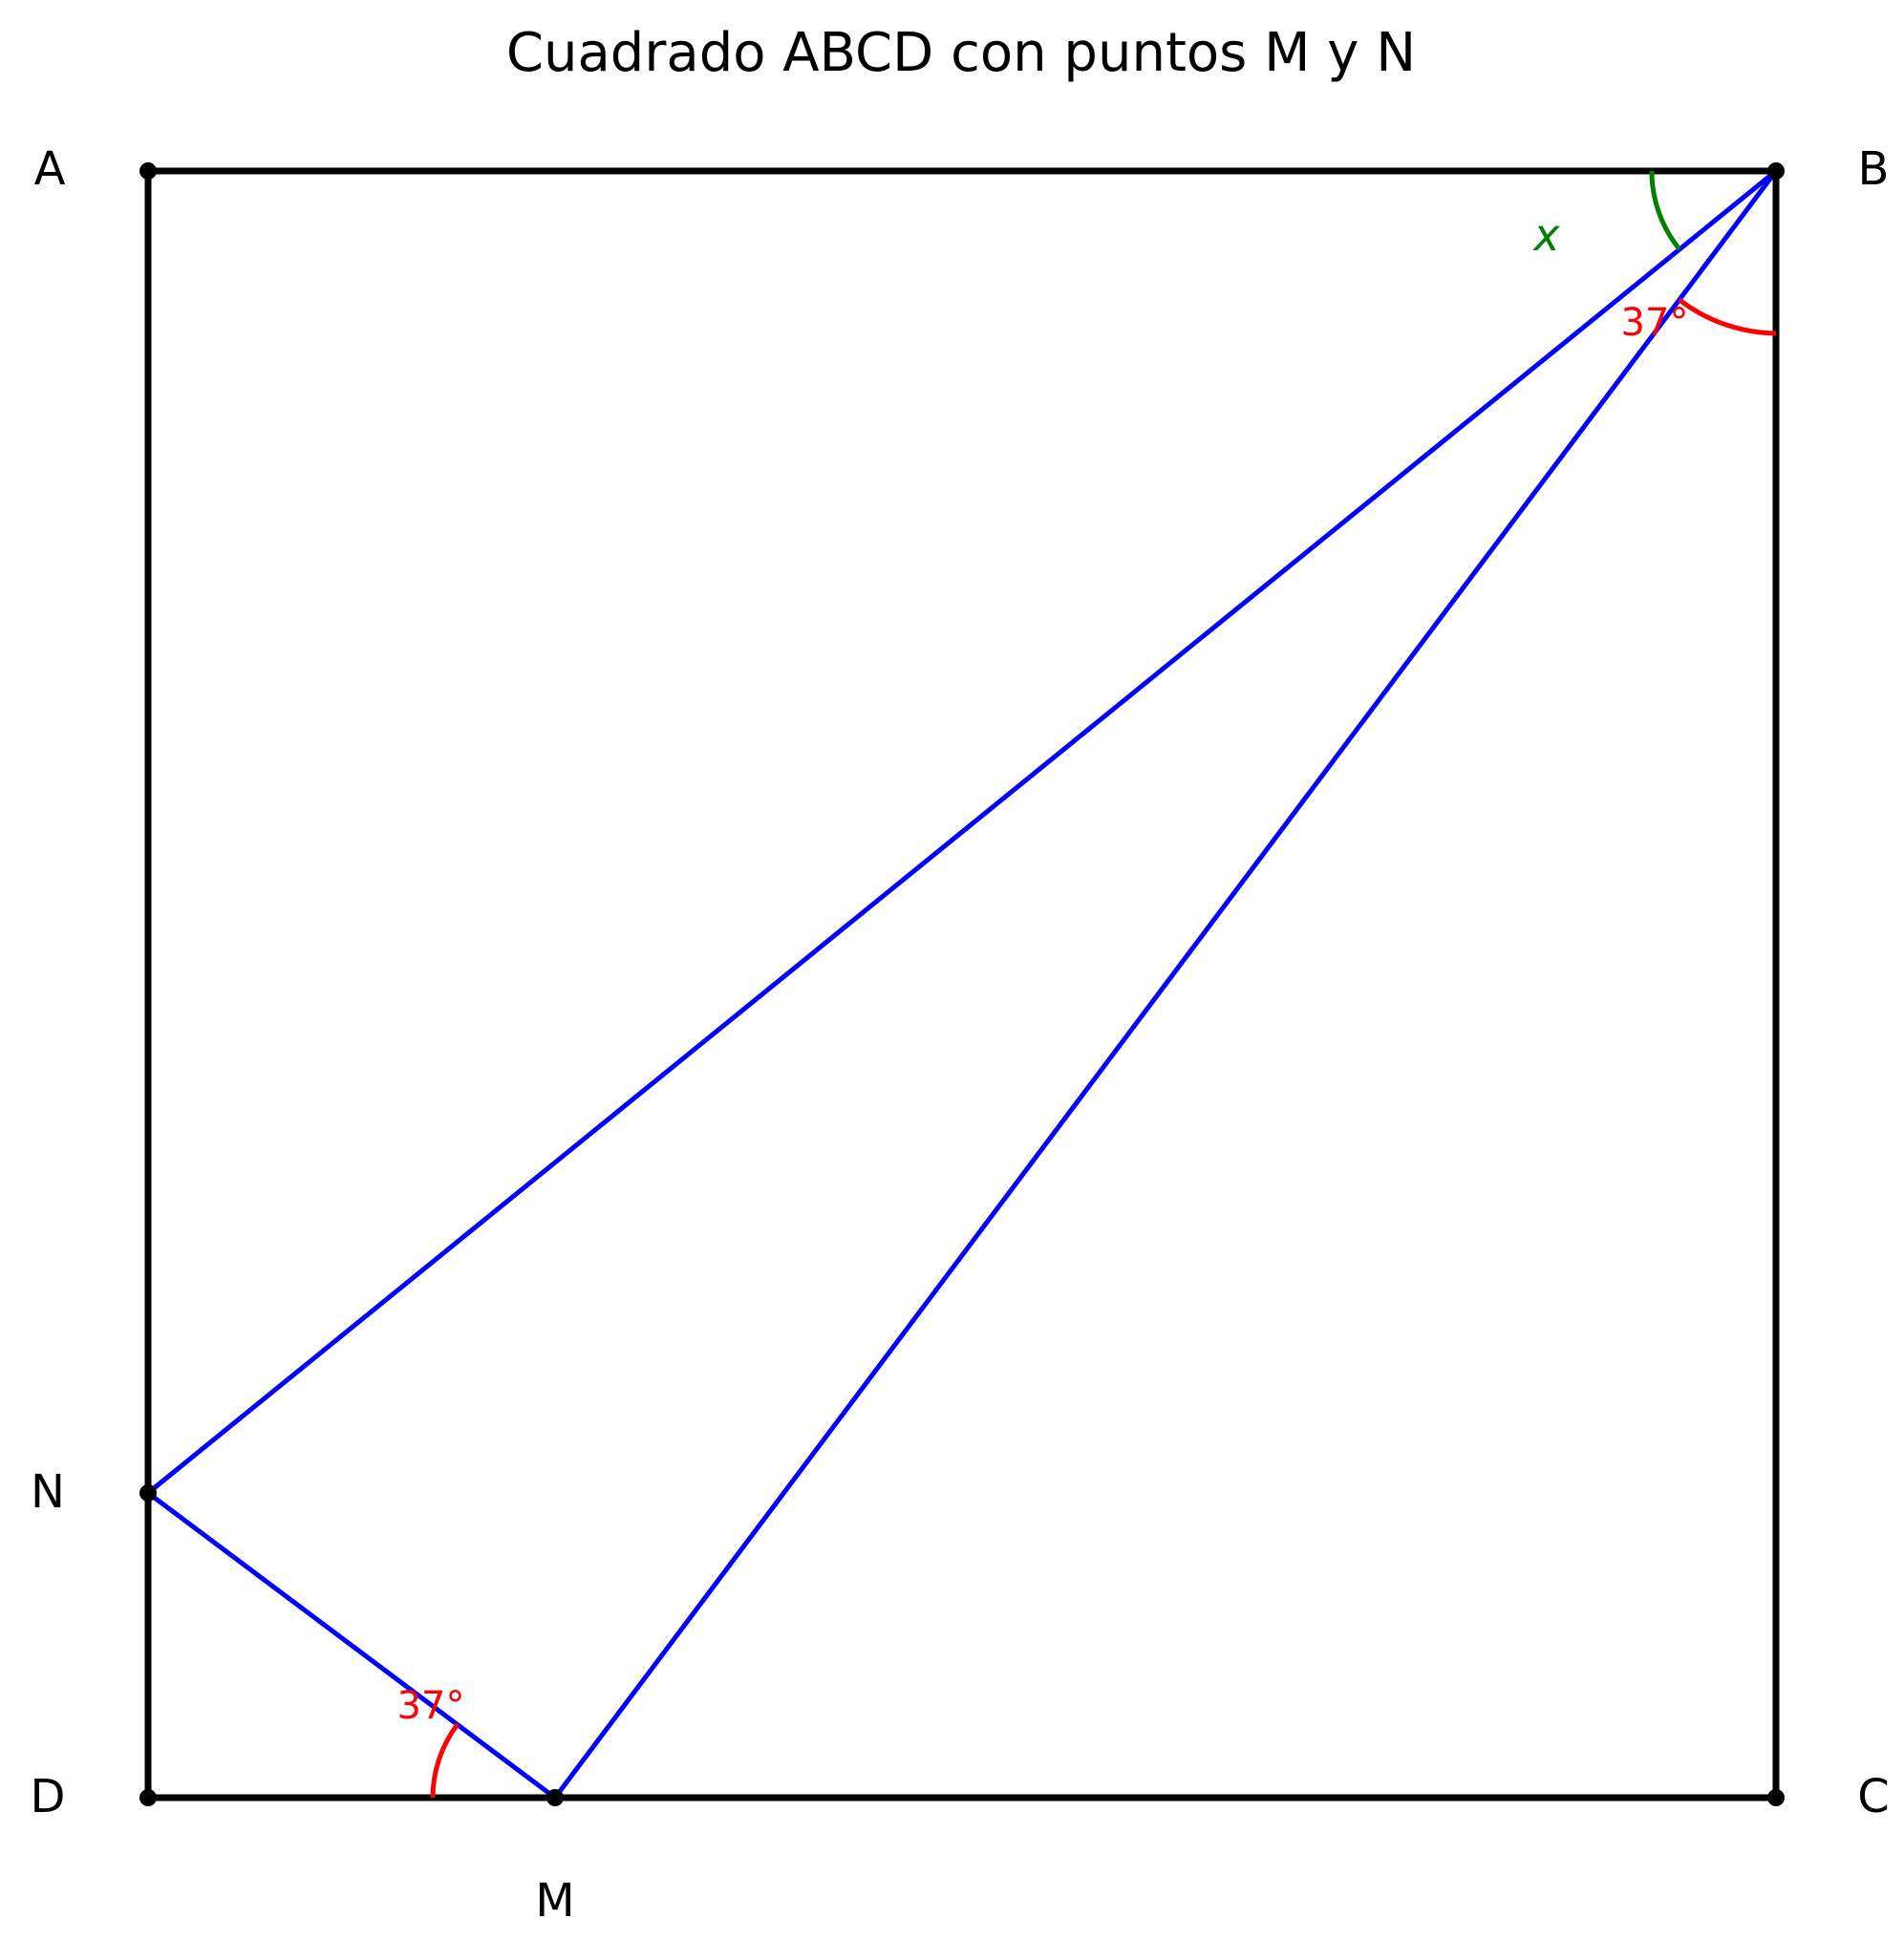 The image size is (1904, 1940). Describe the element at coordinates (1874, 1796) in the screenshot. I see `label-c: C` at that location.